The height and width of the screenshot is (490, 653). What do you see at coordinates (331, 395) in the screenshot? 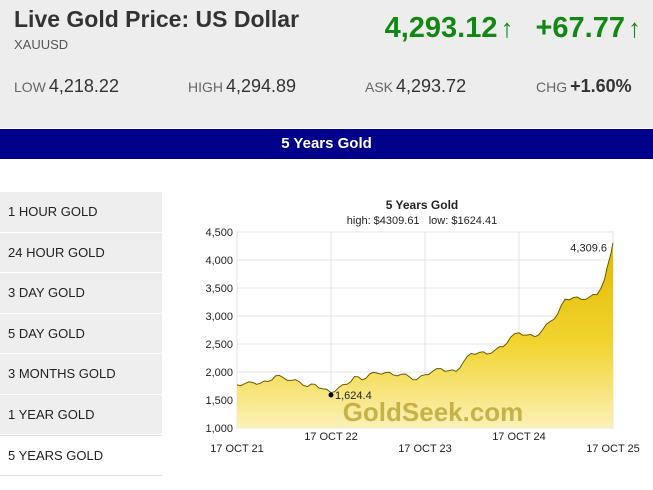
I see `min-marker` at bounding box center [331, 395].